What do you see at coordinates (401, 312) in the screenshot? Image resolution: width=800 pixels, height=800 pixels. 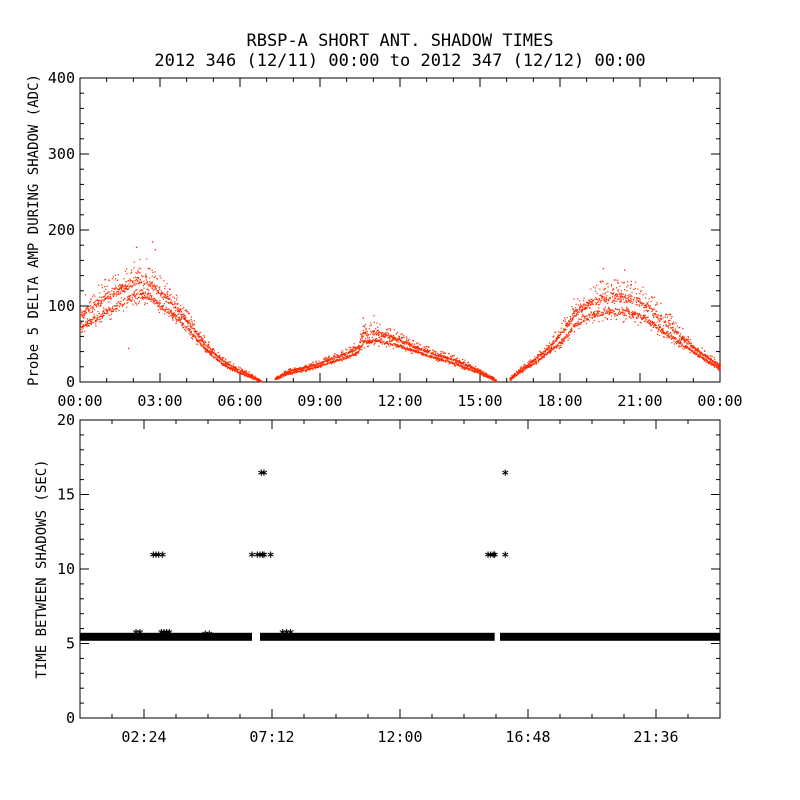 I see `amplitude-points` at bounding box center [401, 312].